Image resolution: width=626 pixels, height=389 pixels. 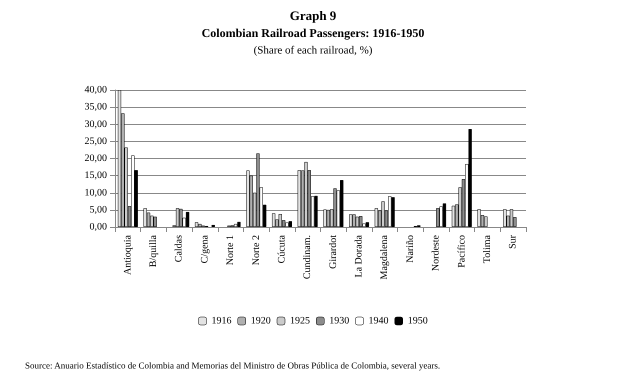 I want to click on legend-label: 1950, so click(x=418, y=321).